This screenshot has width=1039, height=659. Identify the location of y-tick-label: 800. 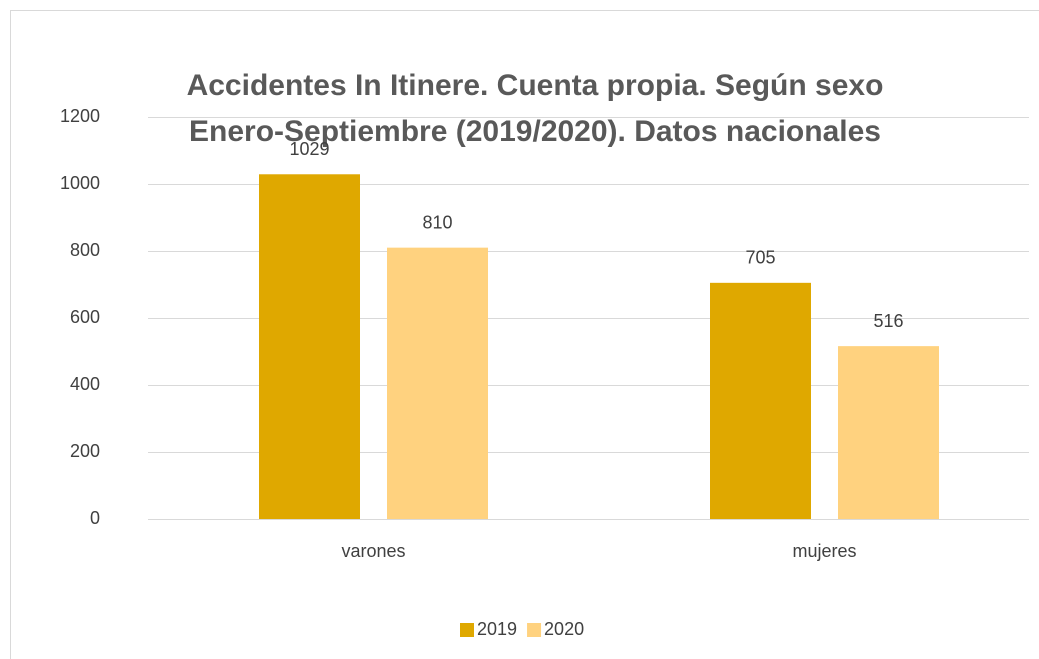
(85, 250).